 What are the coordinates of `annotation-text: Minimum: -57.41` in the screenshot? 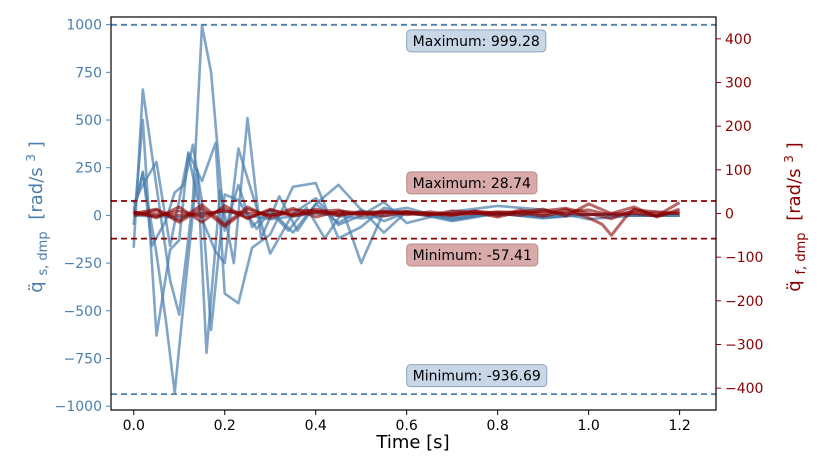 It's located at (472, 256).